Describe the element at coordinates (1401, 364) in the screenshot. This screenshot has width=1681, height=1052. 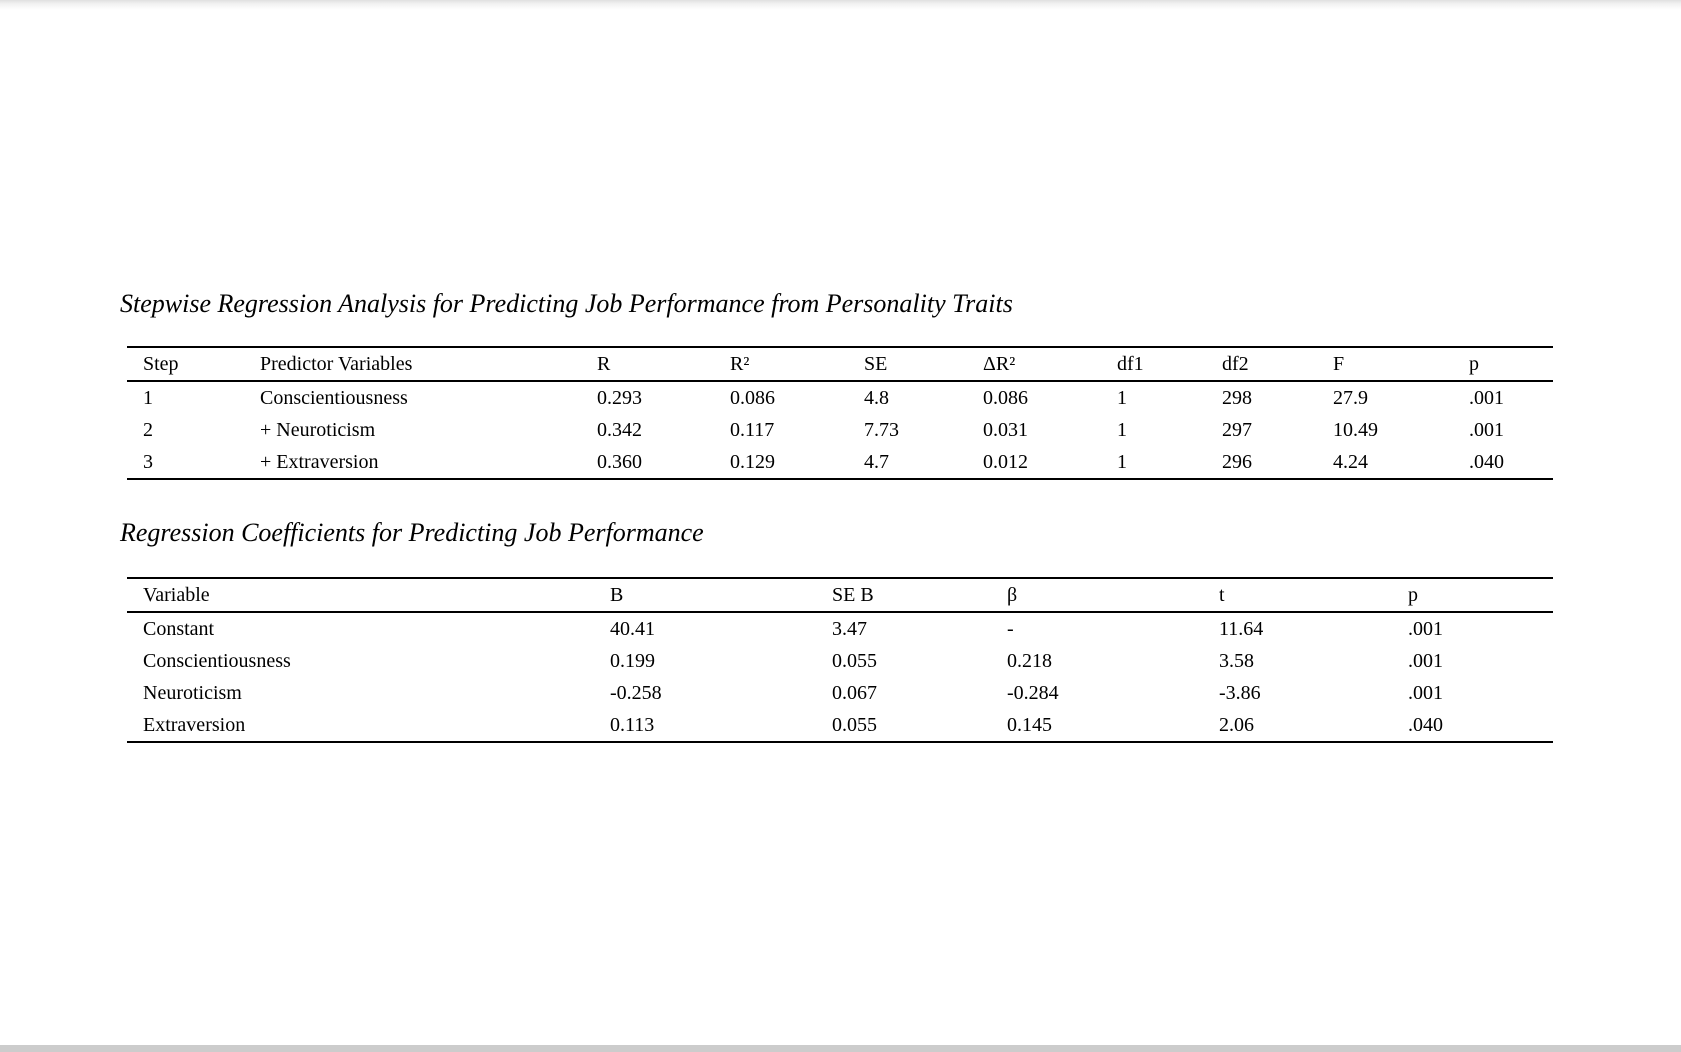
I see `column-header: F` at that location.